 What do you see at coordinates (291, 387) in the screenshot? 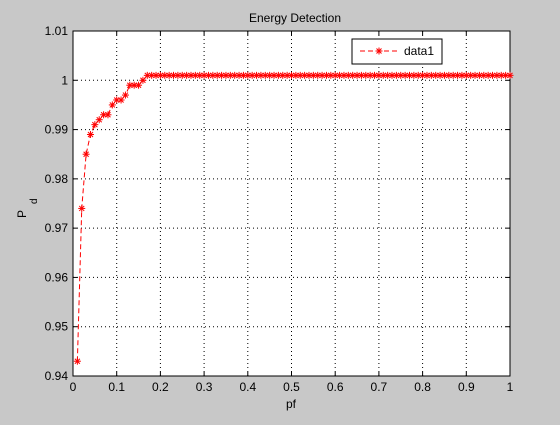
I see `x-tick-label: 0.5` at bounding box center [291, 387].